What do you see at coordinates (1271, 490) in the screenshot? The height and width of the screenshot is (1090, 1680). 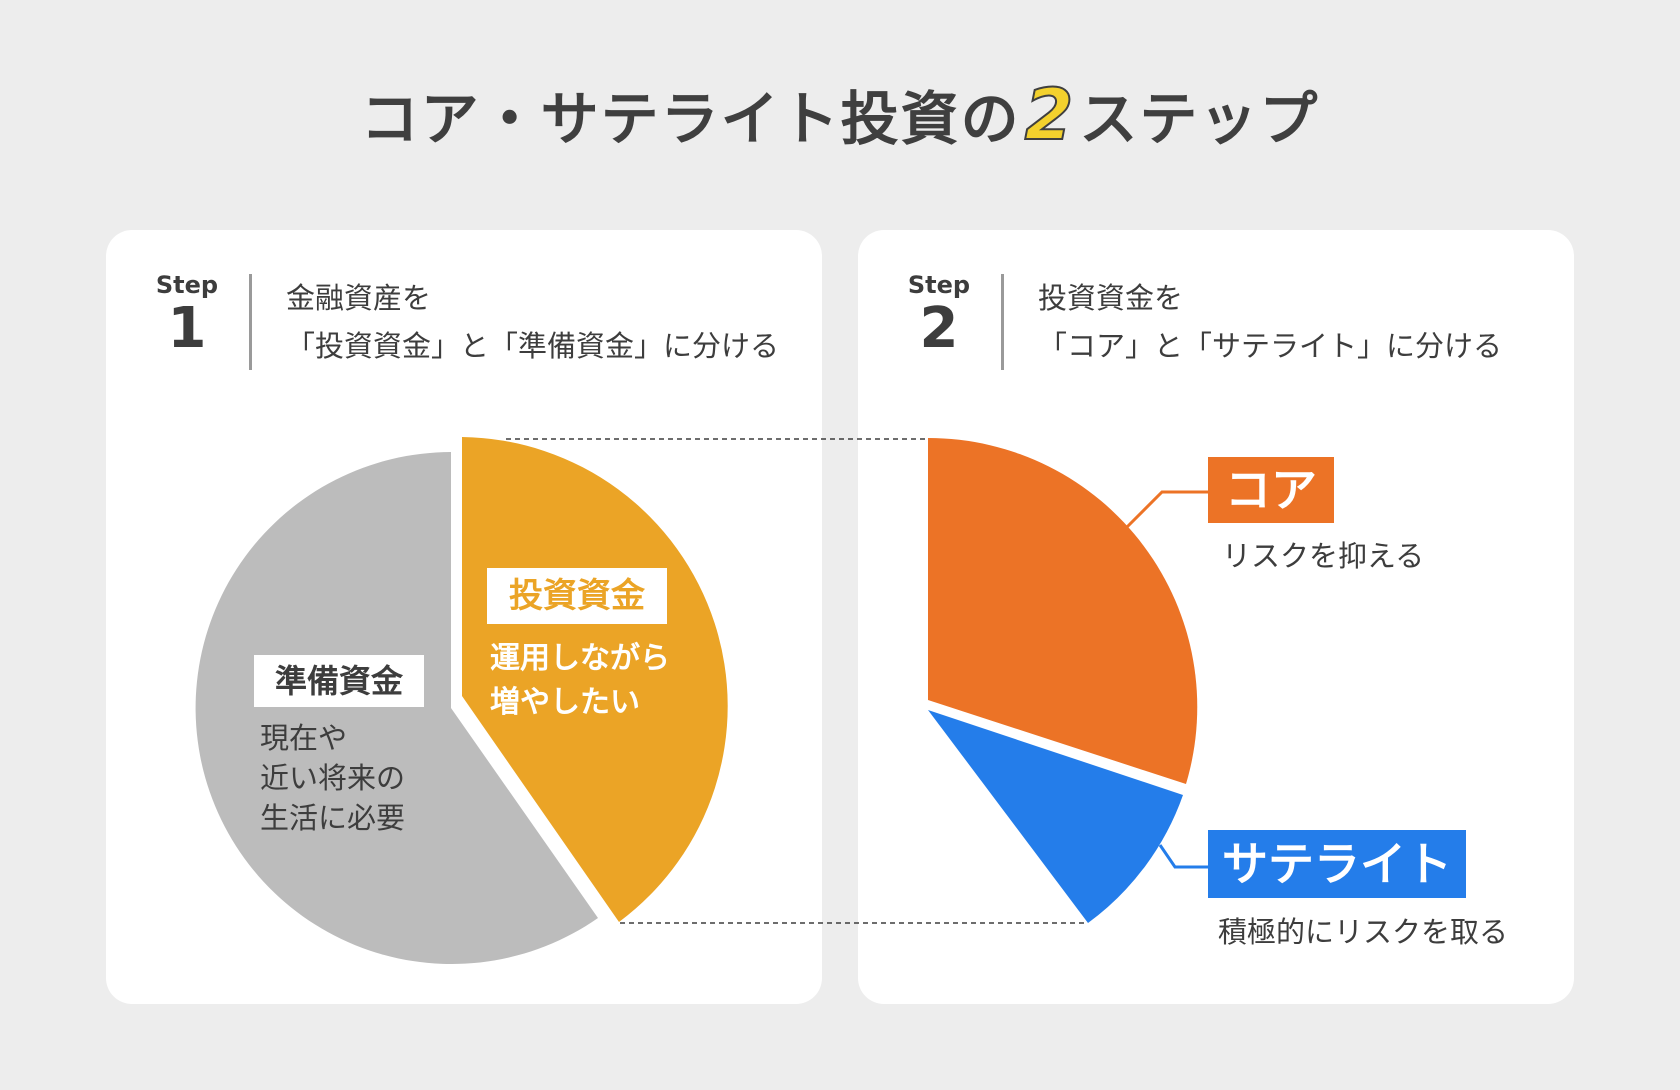 I see `core-label: コア` at bounding box center [1271, 490].